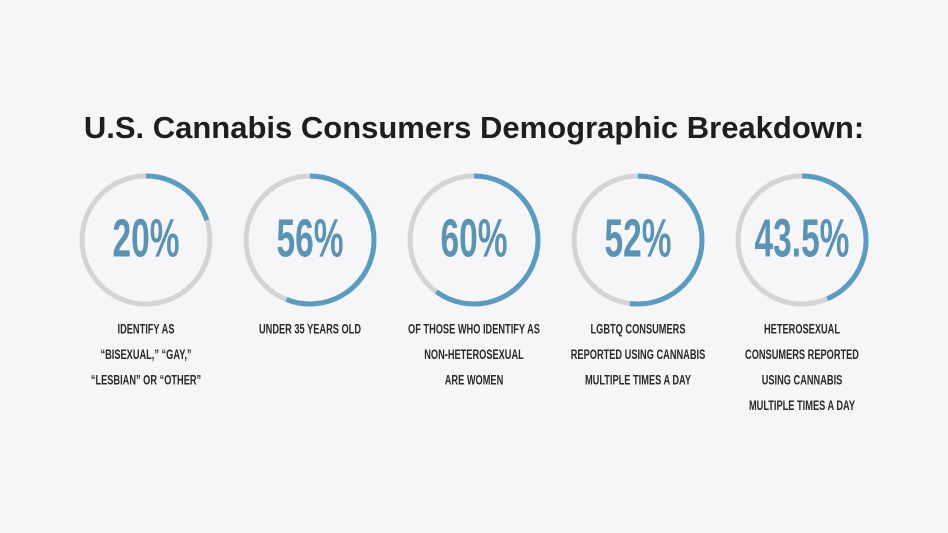  Describe the element at coordinates (638, 329) in the screenshot. I see `description-line: LGBTQ CONSUMERS` at that location.